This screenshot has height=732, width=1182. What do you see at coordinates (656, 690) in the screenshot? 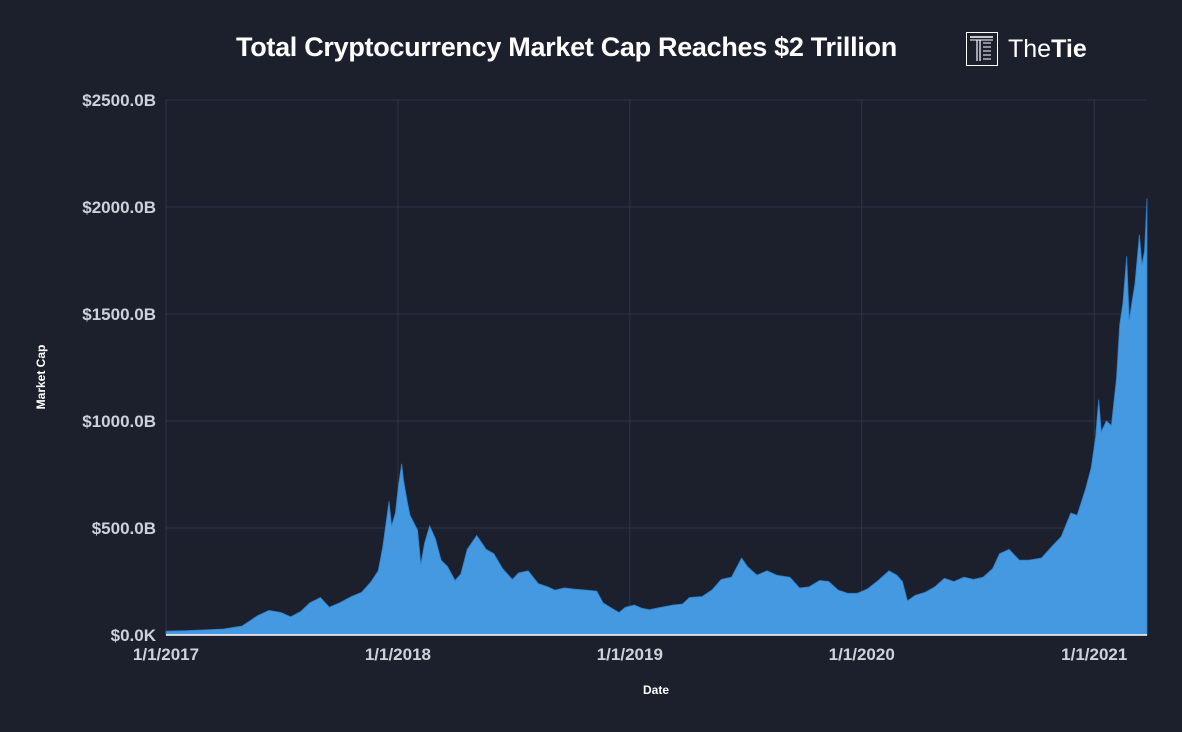
I see `x-axis-title: Date` at bounding box center [656, 690].